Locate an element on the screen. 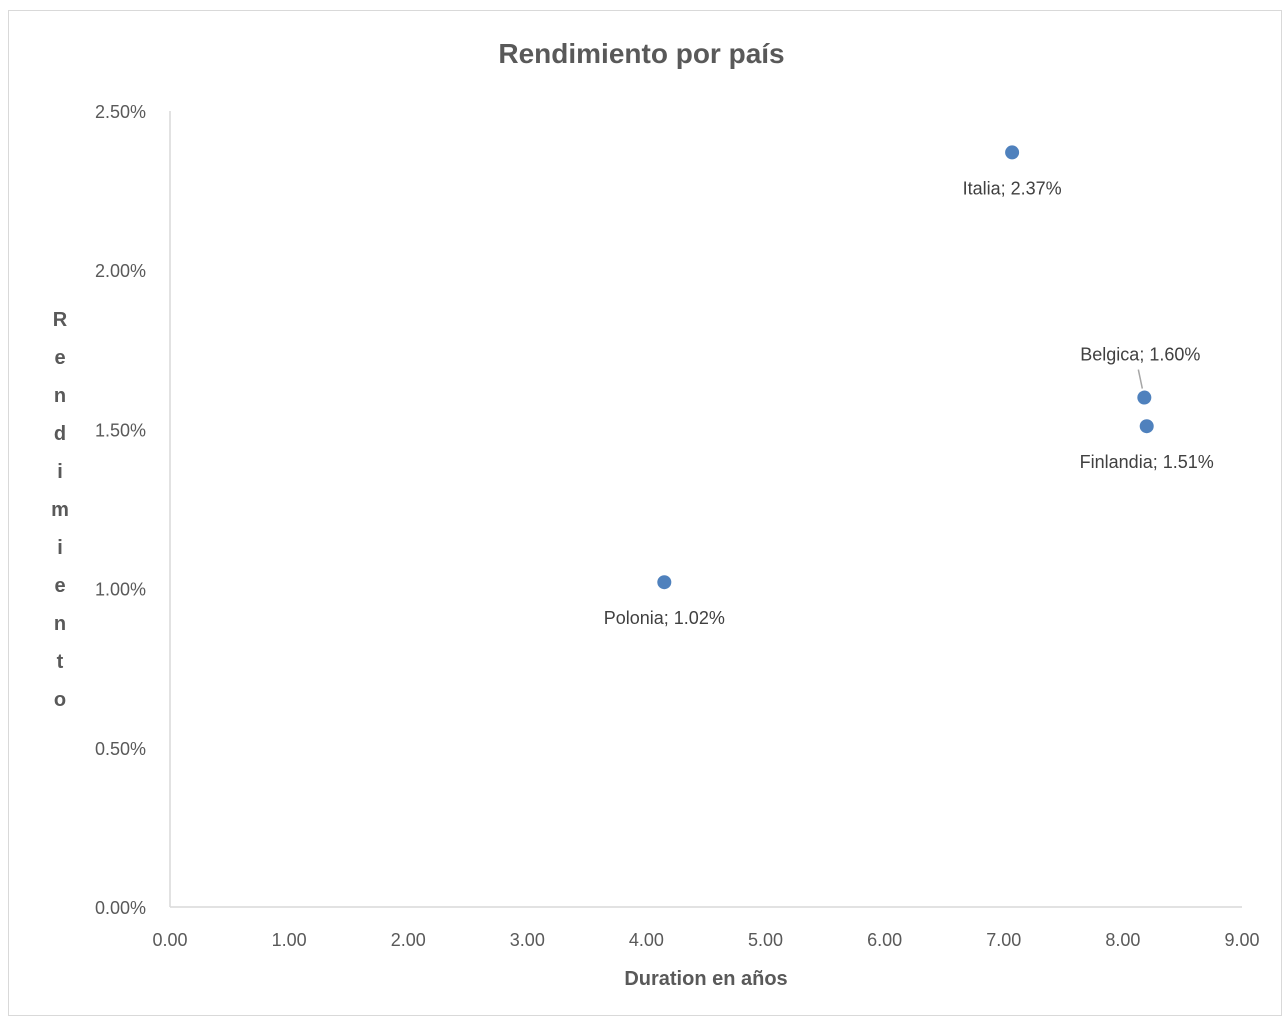 The image size is (1283, 1017). data-point-polonia is located at coordinates (664, 582).